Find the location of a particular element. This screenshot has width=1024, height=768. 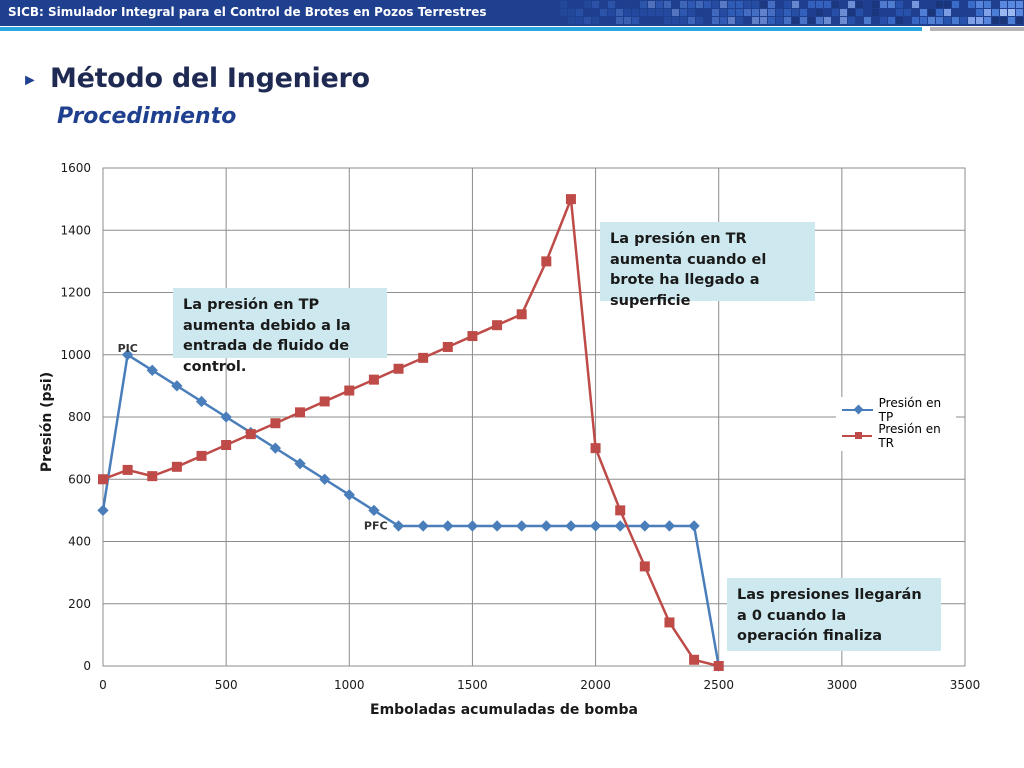

header-rule is located at coordinates (461, 29).